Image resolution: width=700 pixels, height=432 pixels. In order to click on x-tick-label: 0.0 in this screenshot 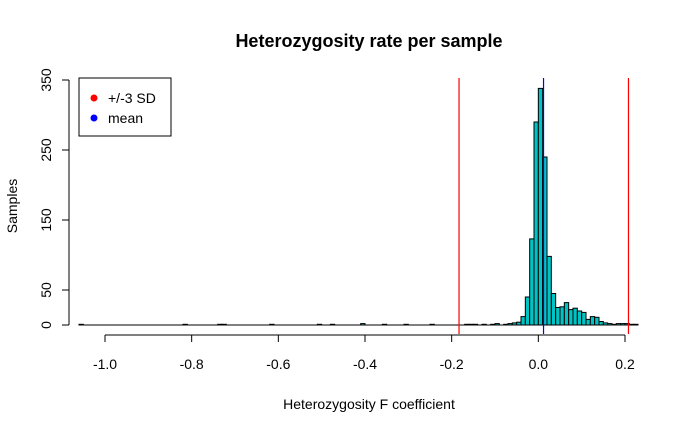, I will do `click(539, 364)`.